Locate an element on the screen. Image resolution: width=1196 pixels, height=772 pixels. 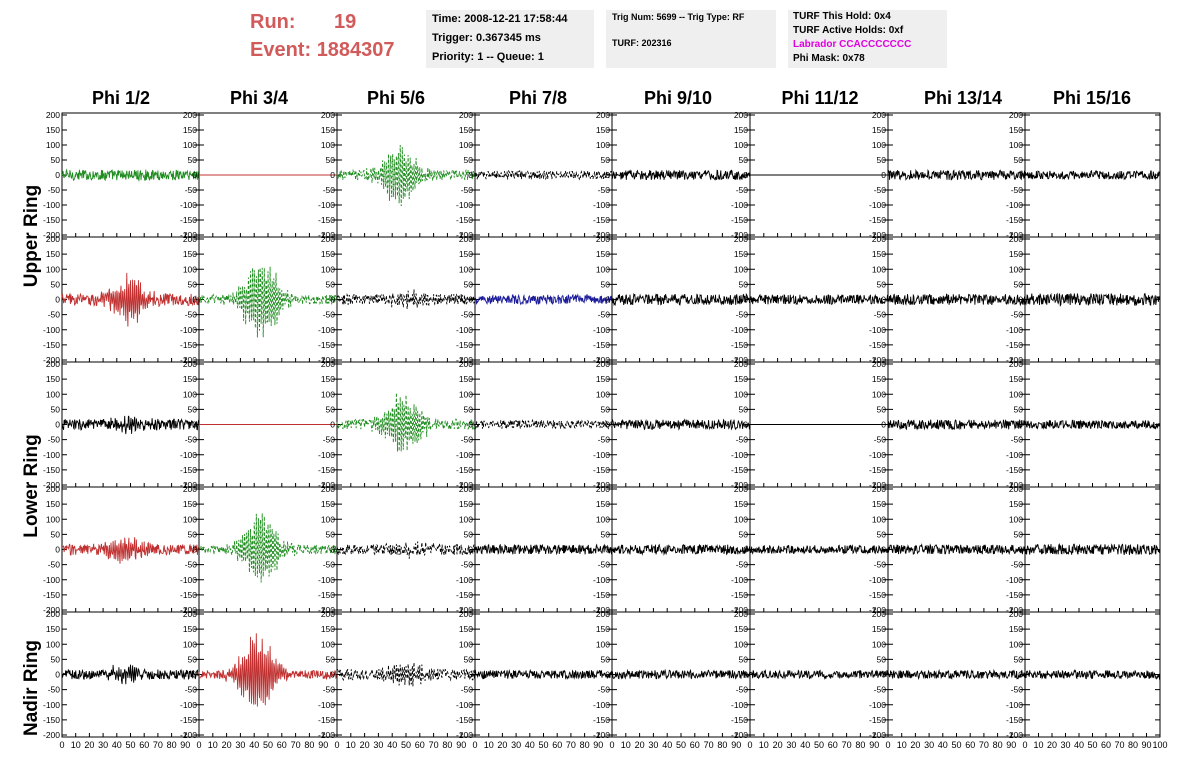
col-title-phi-15-16: Phi 15/16 is located at coordinates (1092, 98).